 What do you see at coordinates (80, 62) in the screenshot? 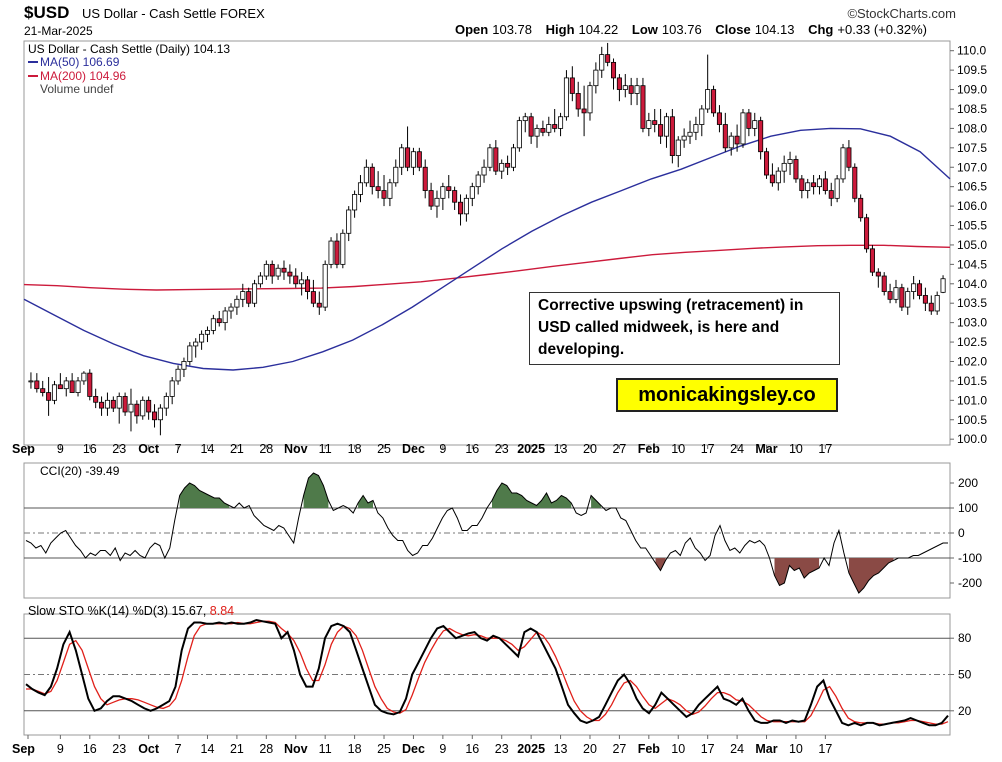
I see `legend-ma50: MA(50) 106.69` at bounding box center [80, 62].